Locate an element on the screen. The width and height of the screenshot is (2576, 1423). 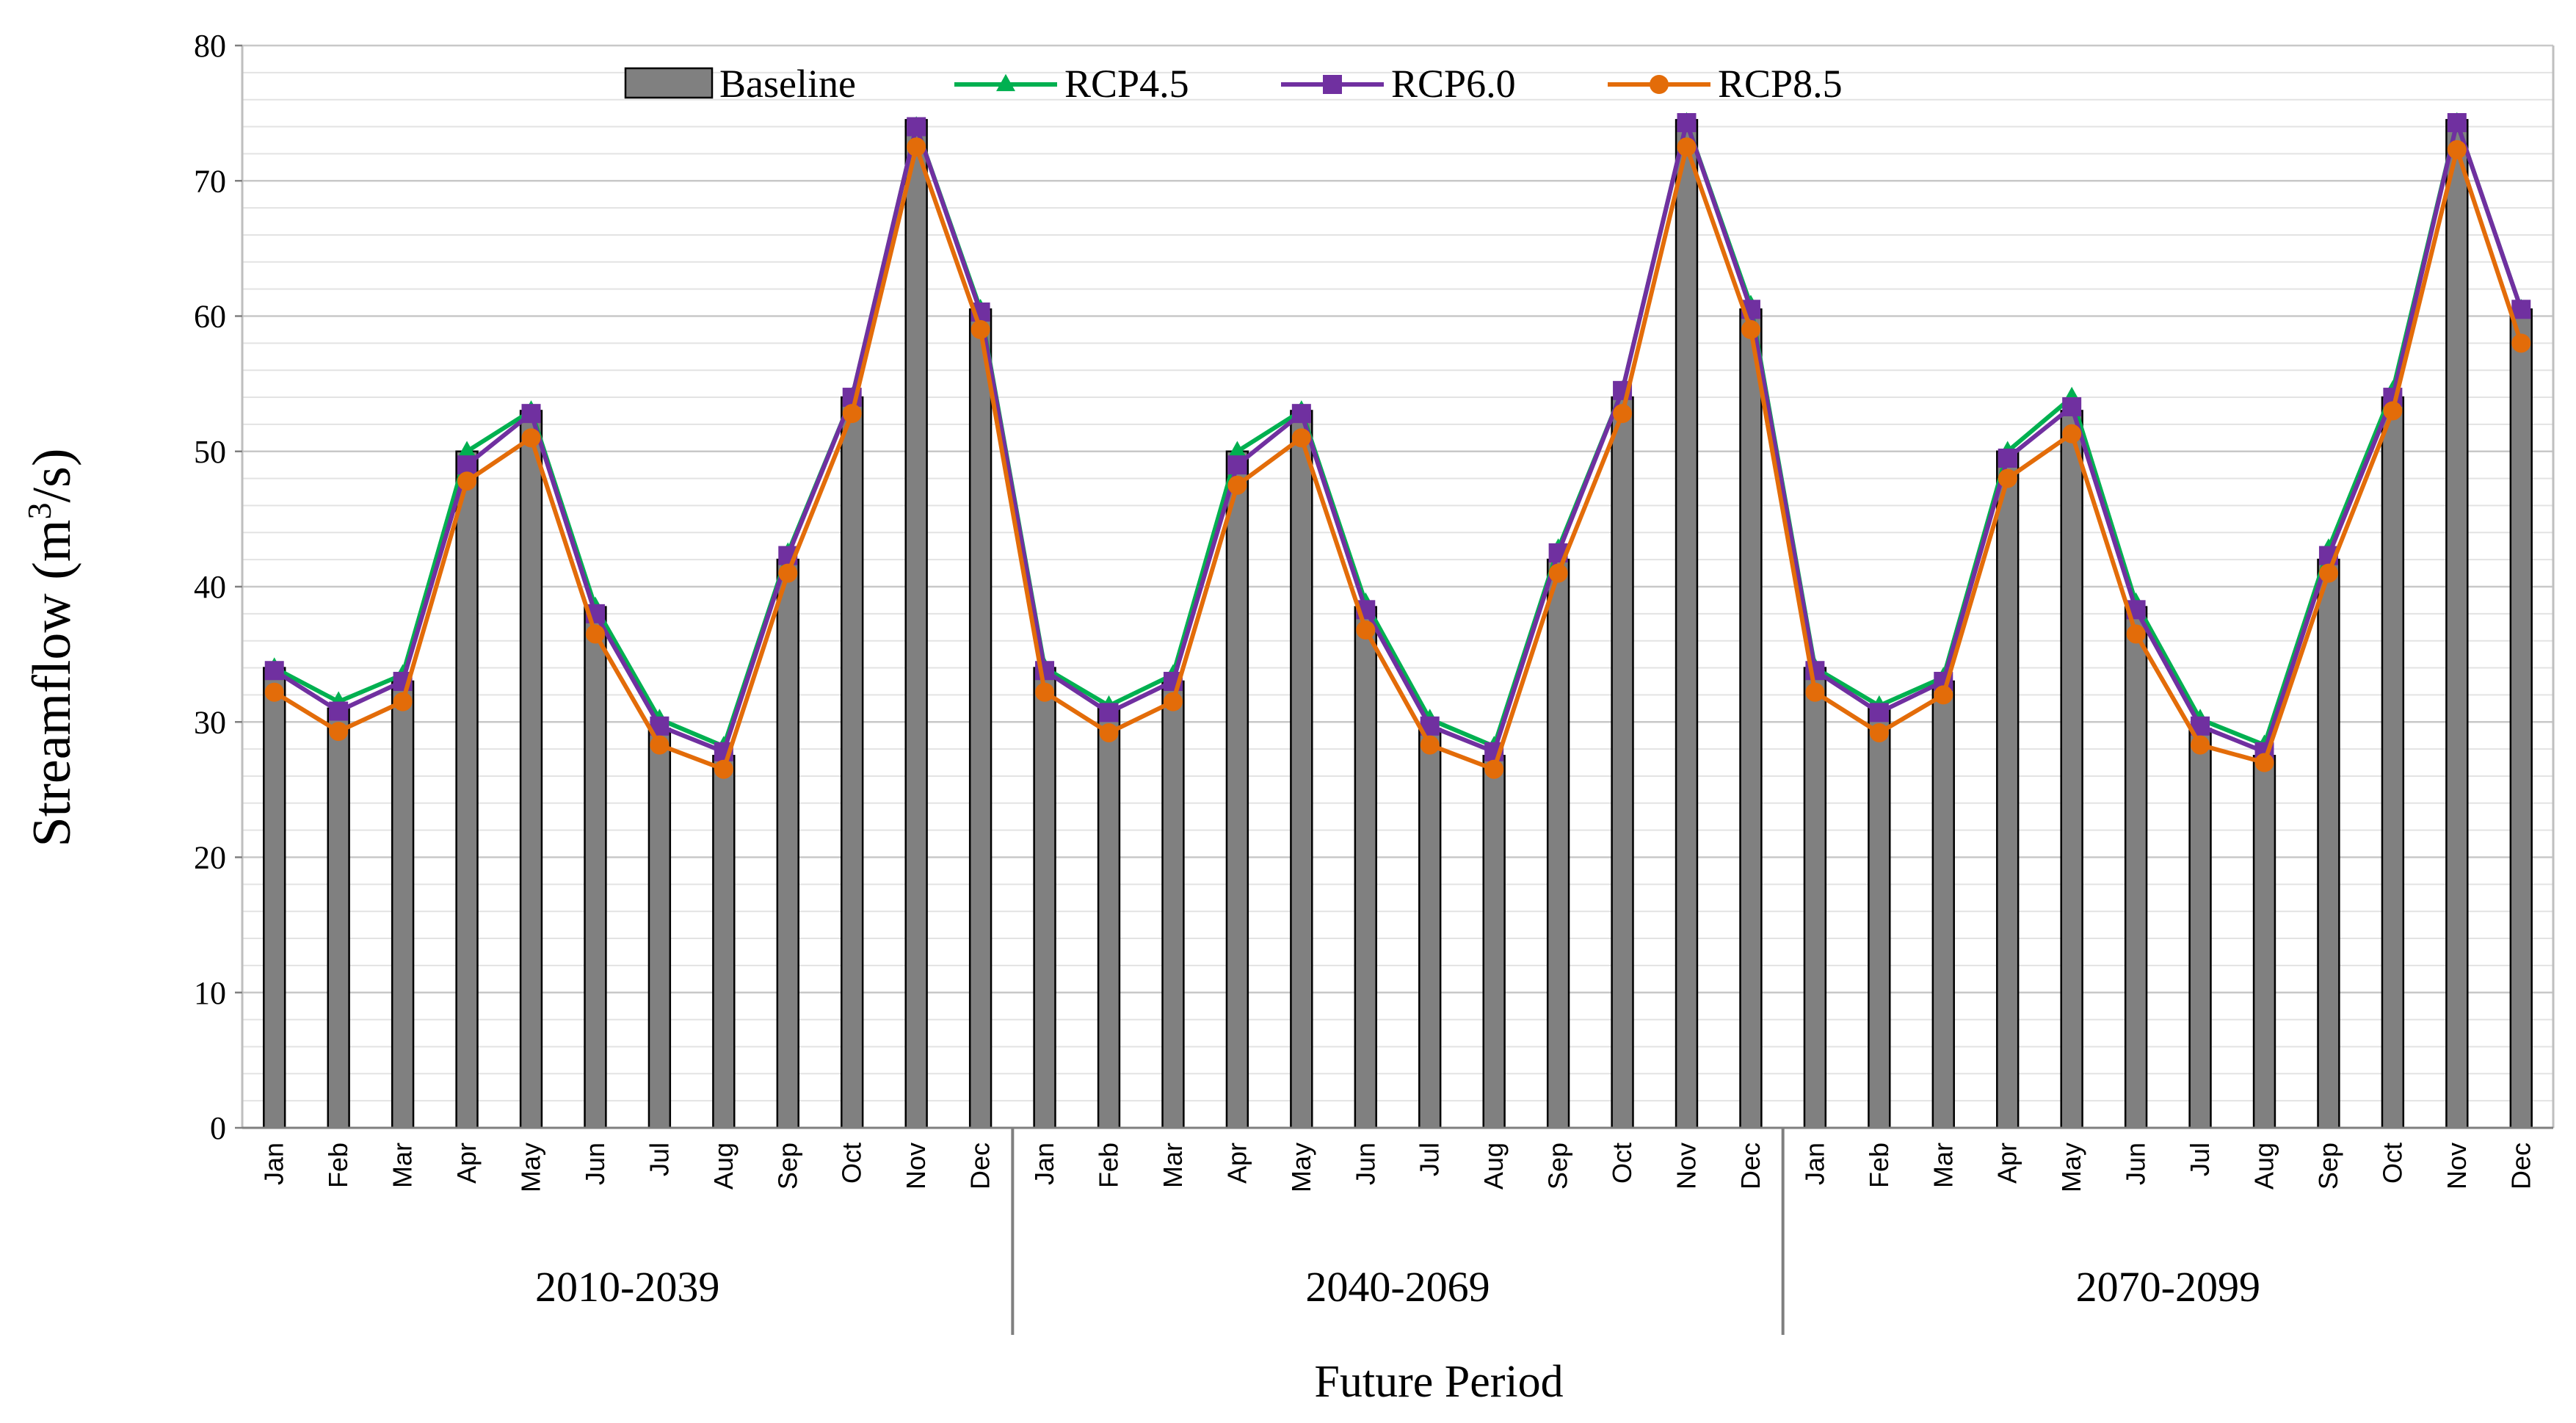
y-tick-label: 80 is located at coordinates (210, 46).